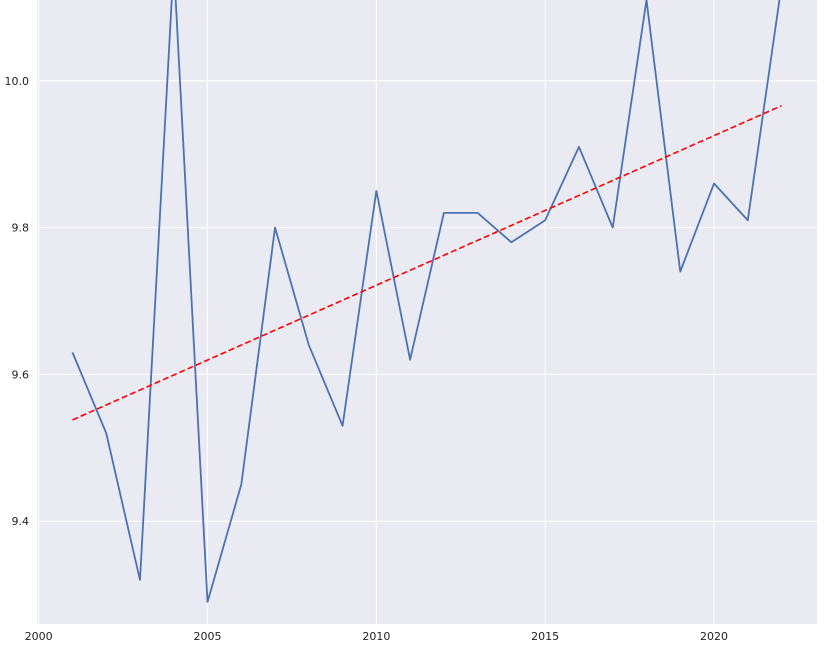  I want to click on x-axis-ticks: 2000 2005 2010 2015 2020, so click(376, 636).